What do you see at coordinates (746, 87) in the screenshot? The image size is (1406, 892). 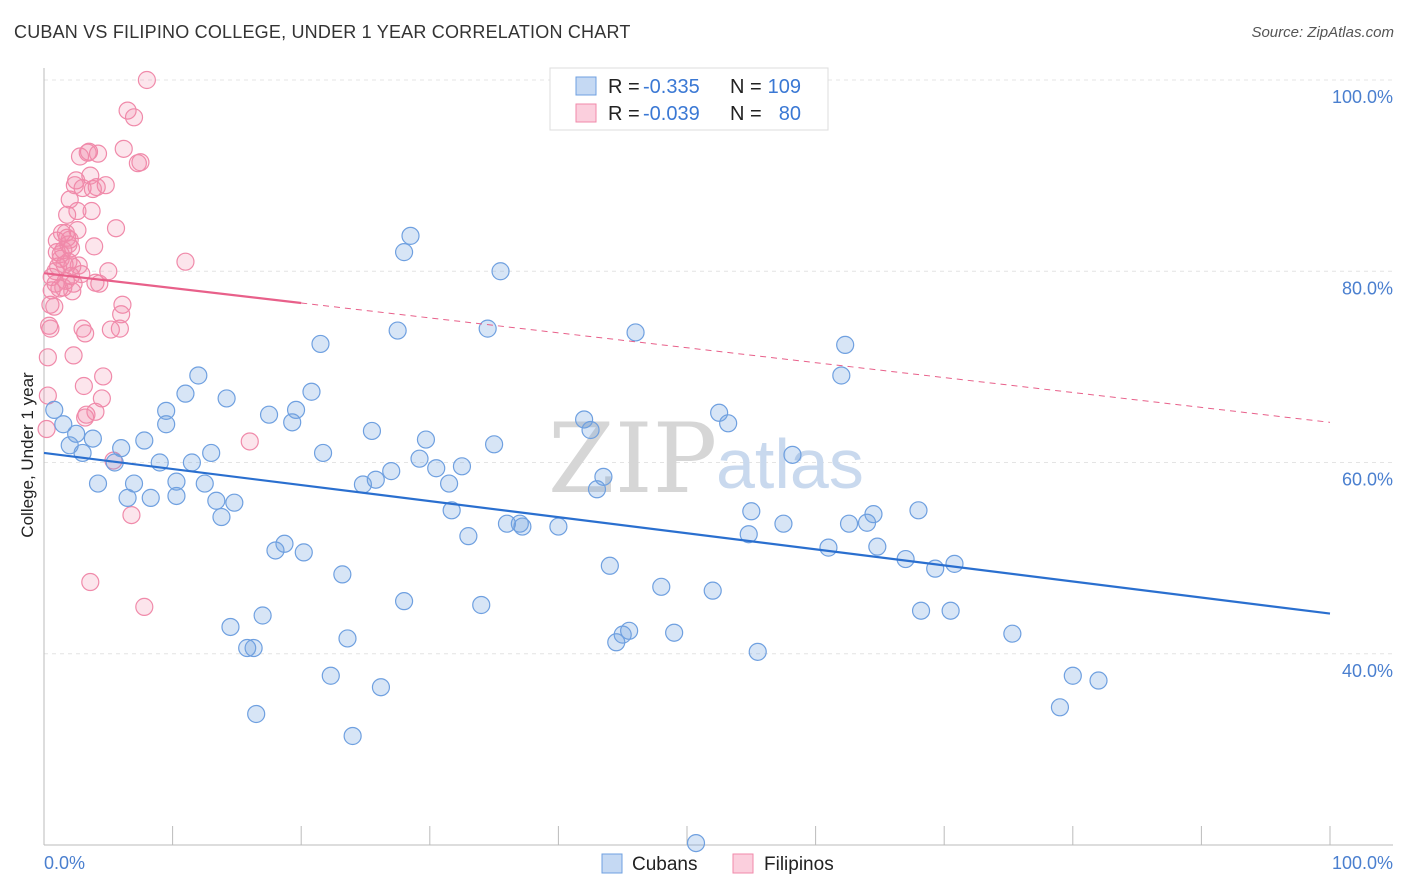 I see `legend-n-label-cubans: N =` at bounding box center [746, 87].